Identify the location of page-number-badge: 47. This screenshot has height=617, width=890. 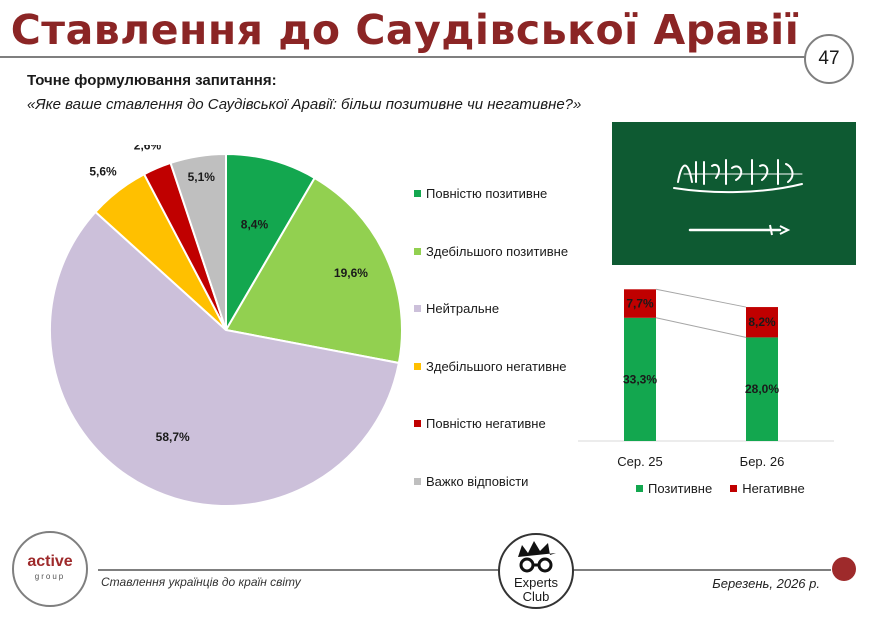
(829, 59).